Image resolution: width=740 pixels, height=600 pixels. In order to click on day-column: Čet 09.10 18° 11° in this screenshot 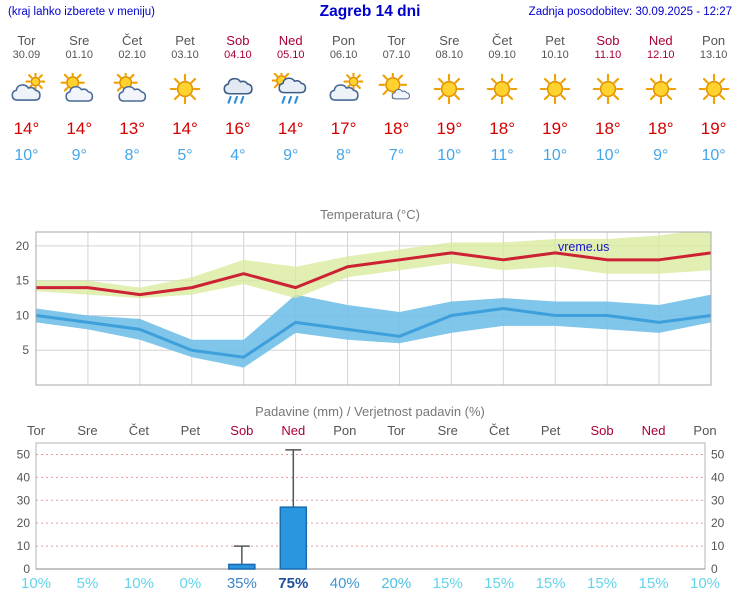, I will do `click(502, 99)`.